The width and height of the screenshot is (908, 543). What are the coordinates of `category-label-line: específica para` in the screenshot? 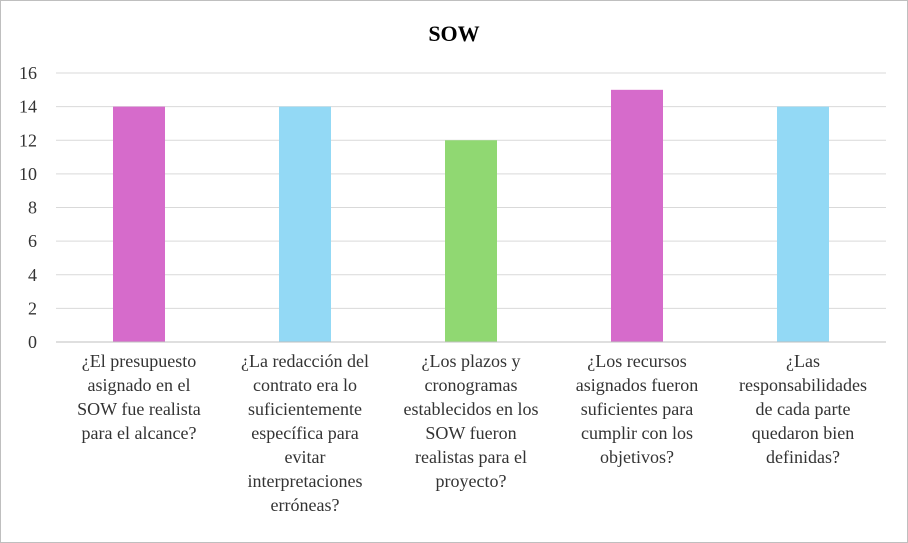 It's located at (305, 433).